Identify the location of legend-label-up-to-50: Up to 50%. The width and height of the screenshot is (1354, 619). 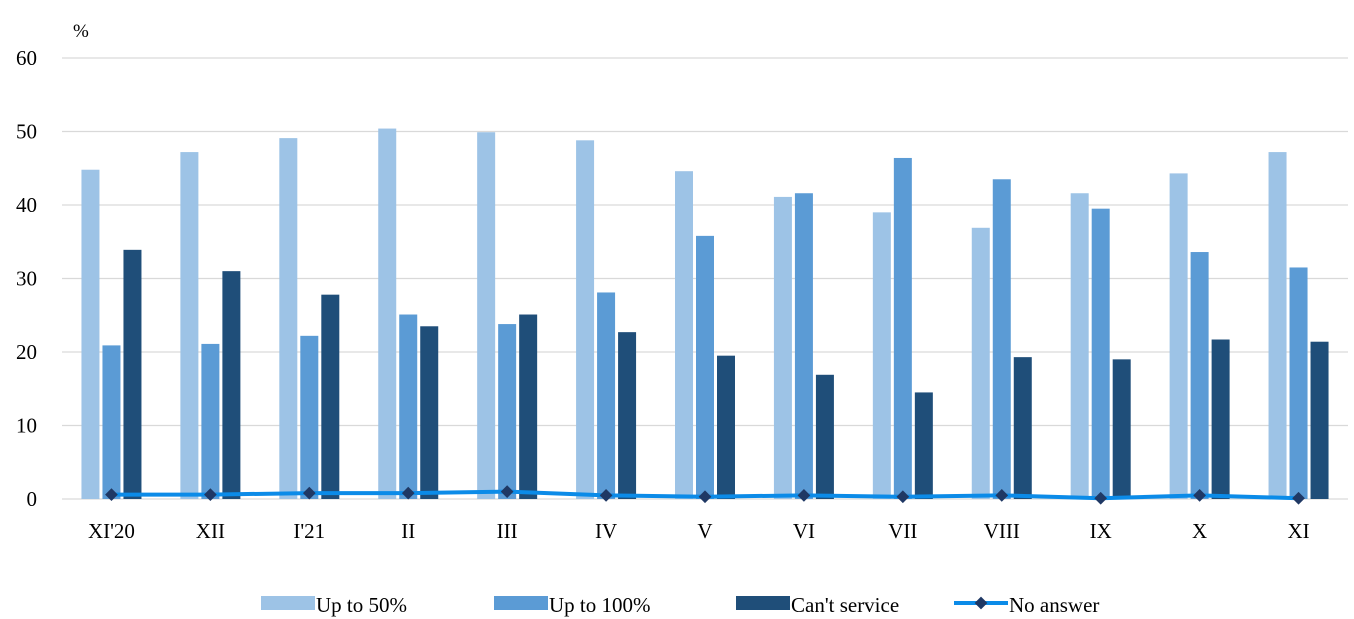
(361, 605).